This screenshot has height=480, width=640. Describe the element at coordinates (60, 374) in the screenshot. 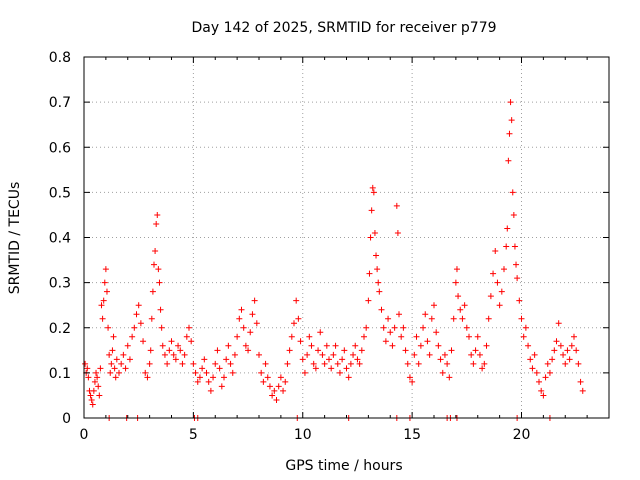

I see `y-tick-label: 0.1` at that location.